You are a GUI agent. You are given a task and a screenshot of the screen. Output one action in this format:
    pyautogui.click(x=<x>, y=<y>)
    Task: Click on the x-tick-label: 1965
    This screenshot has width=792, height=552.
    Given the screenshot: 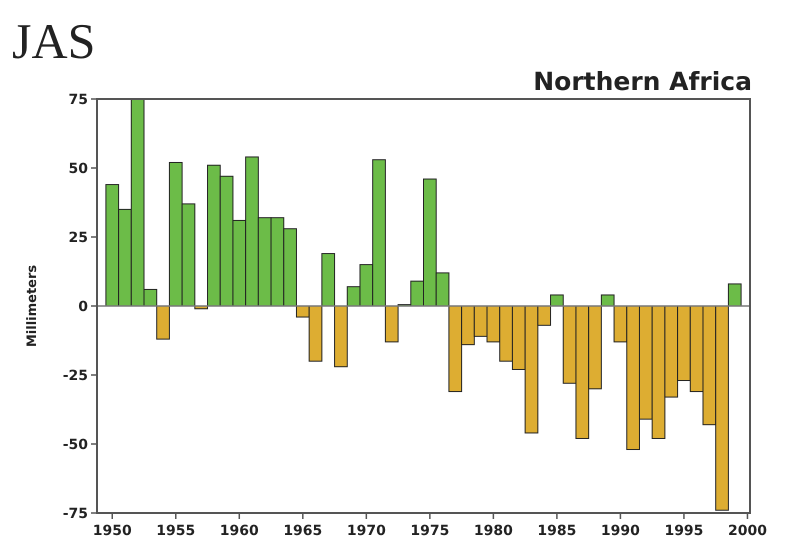 What is the action you would take?
    pyautogui.click(x=302, y=531)
    